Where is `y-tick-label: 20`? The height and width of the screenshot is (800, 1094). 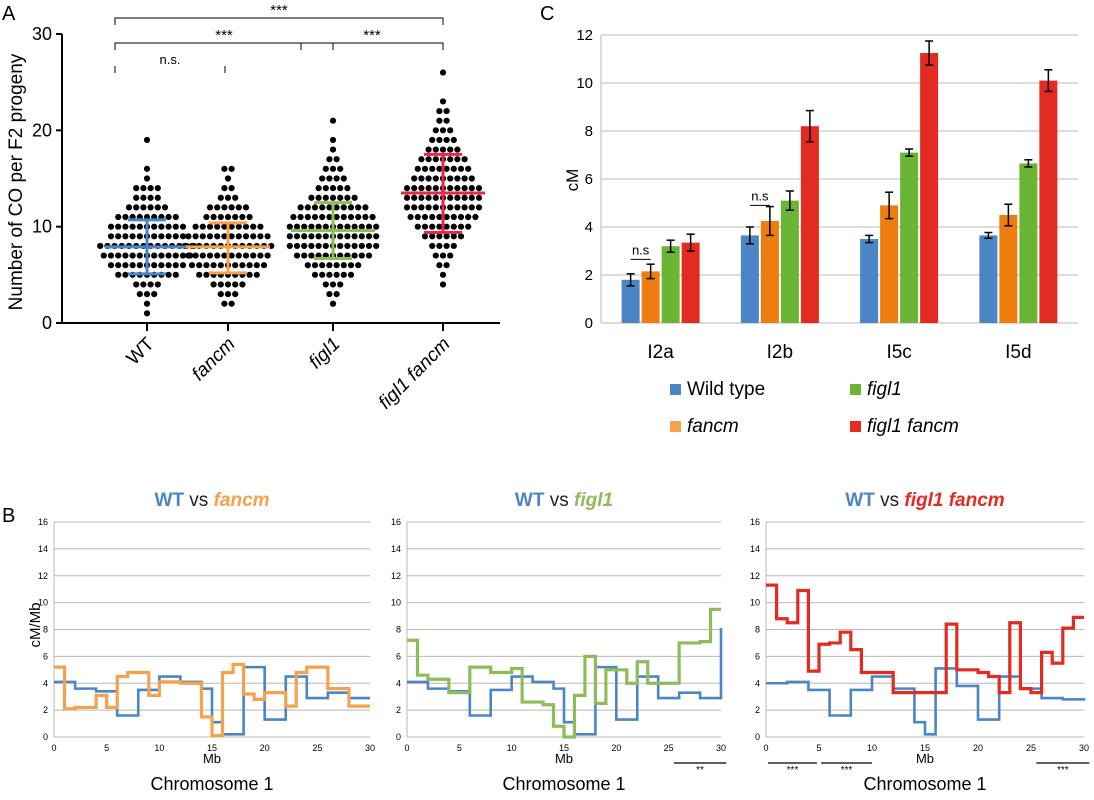
y-tick-label: 20 is located at coordinates (42, 130).